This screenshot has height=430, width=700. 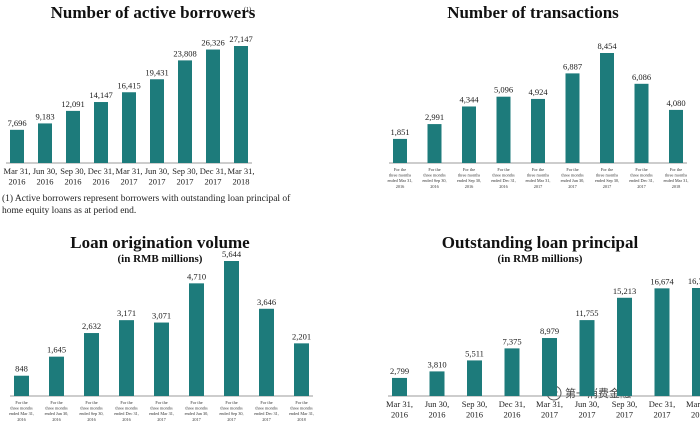 I want to click on chart-4-tick-label-7-line-2: 2017, so click(x=624, y=415).